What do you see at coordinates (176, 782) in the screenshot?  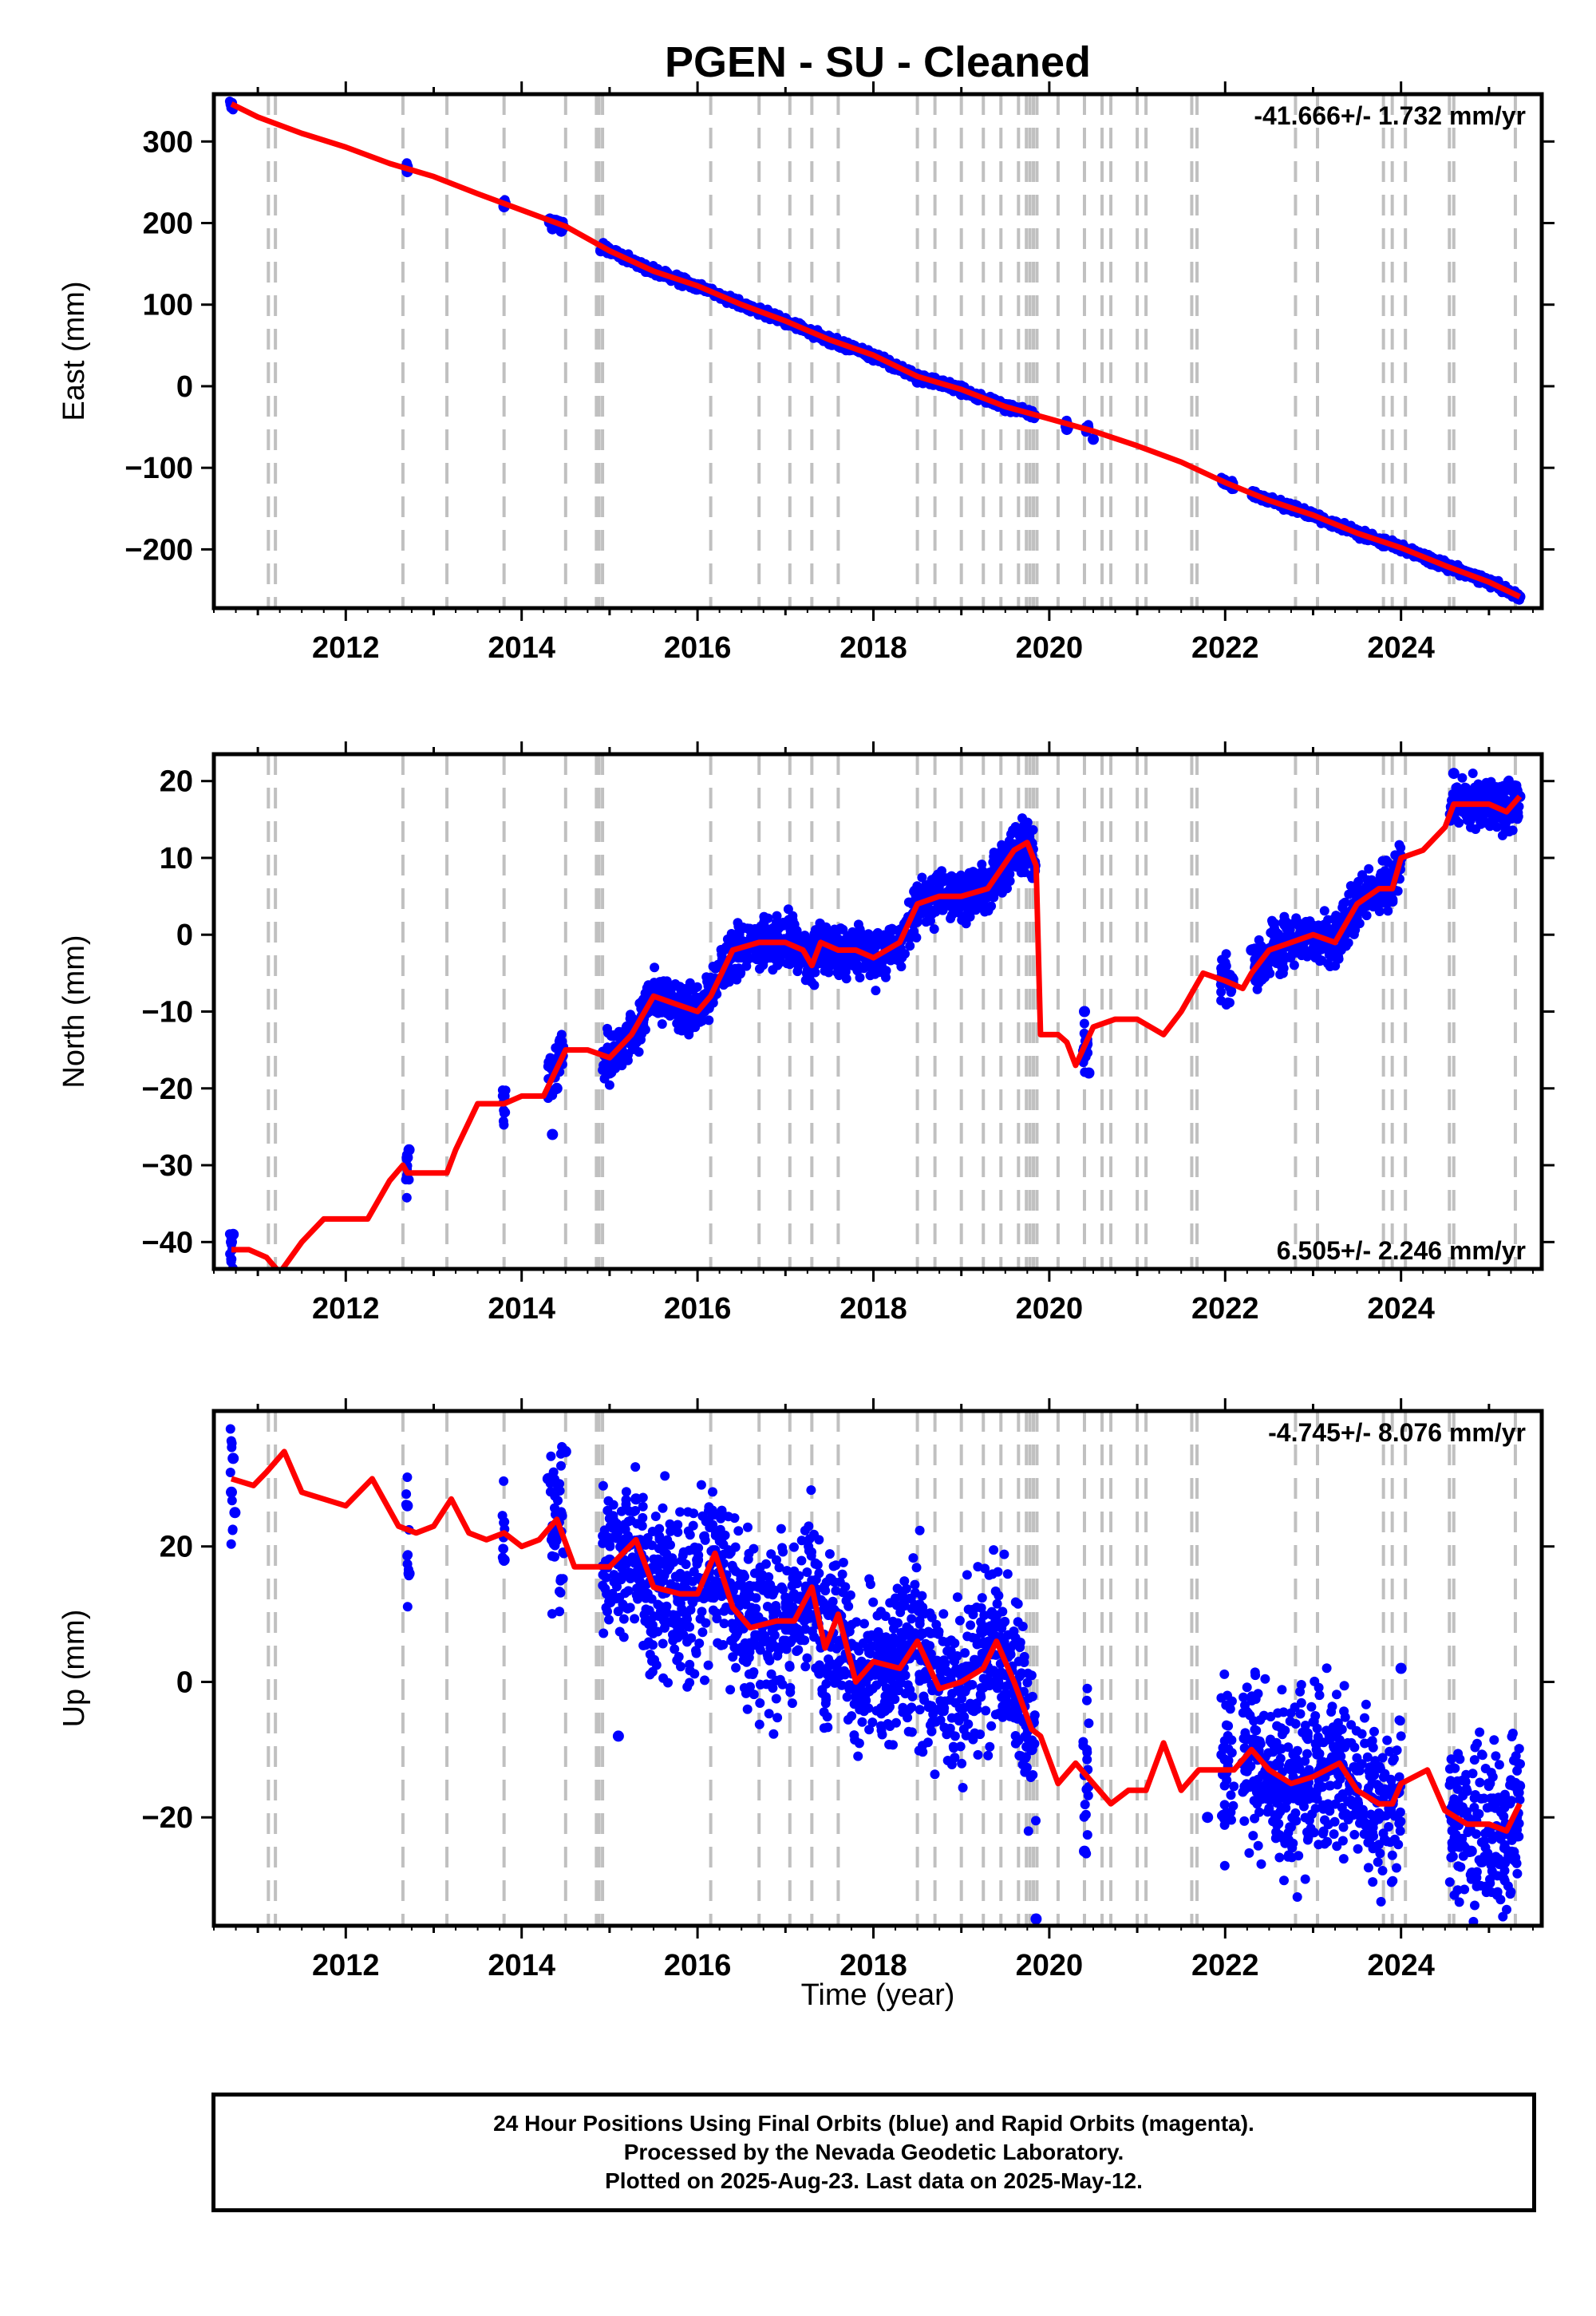 I see `y-tick-label: 20` at bounding box center [176, 782].